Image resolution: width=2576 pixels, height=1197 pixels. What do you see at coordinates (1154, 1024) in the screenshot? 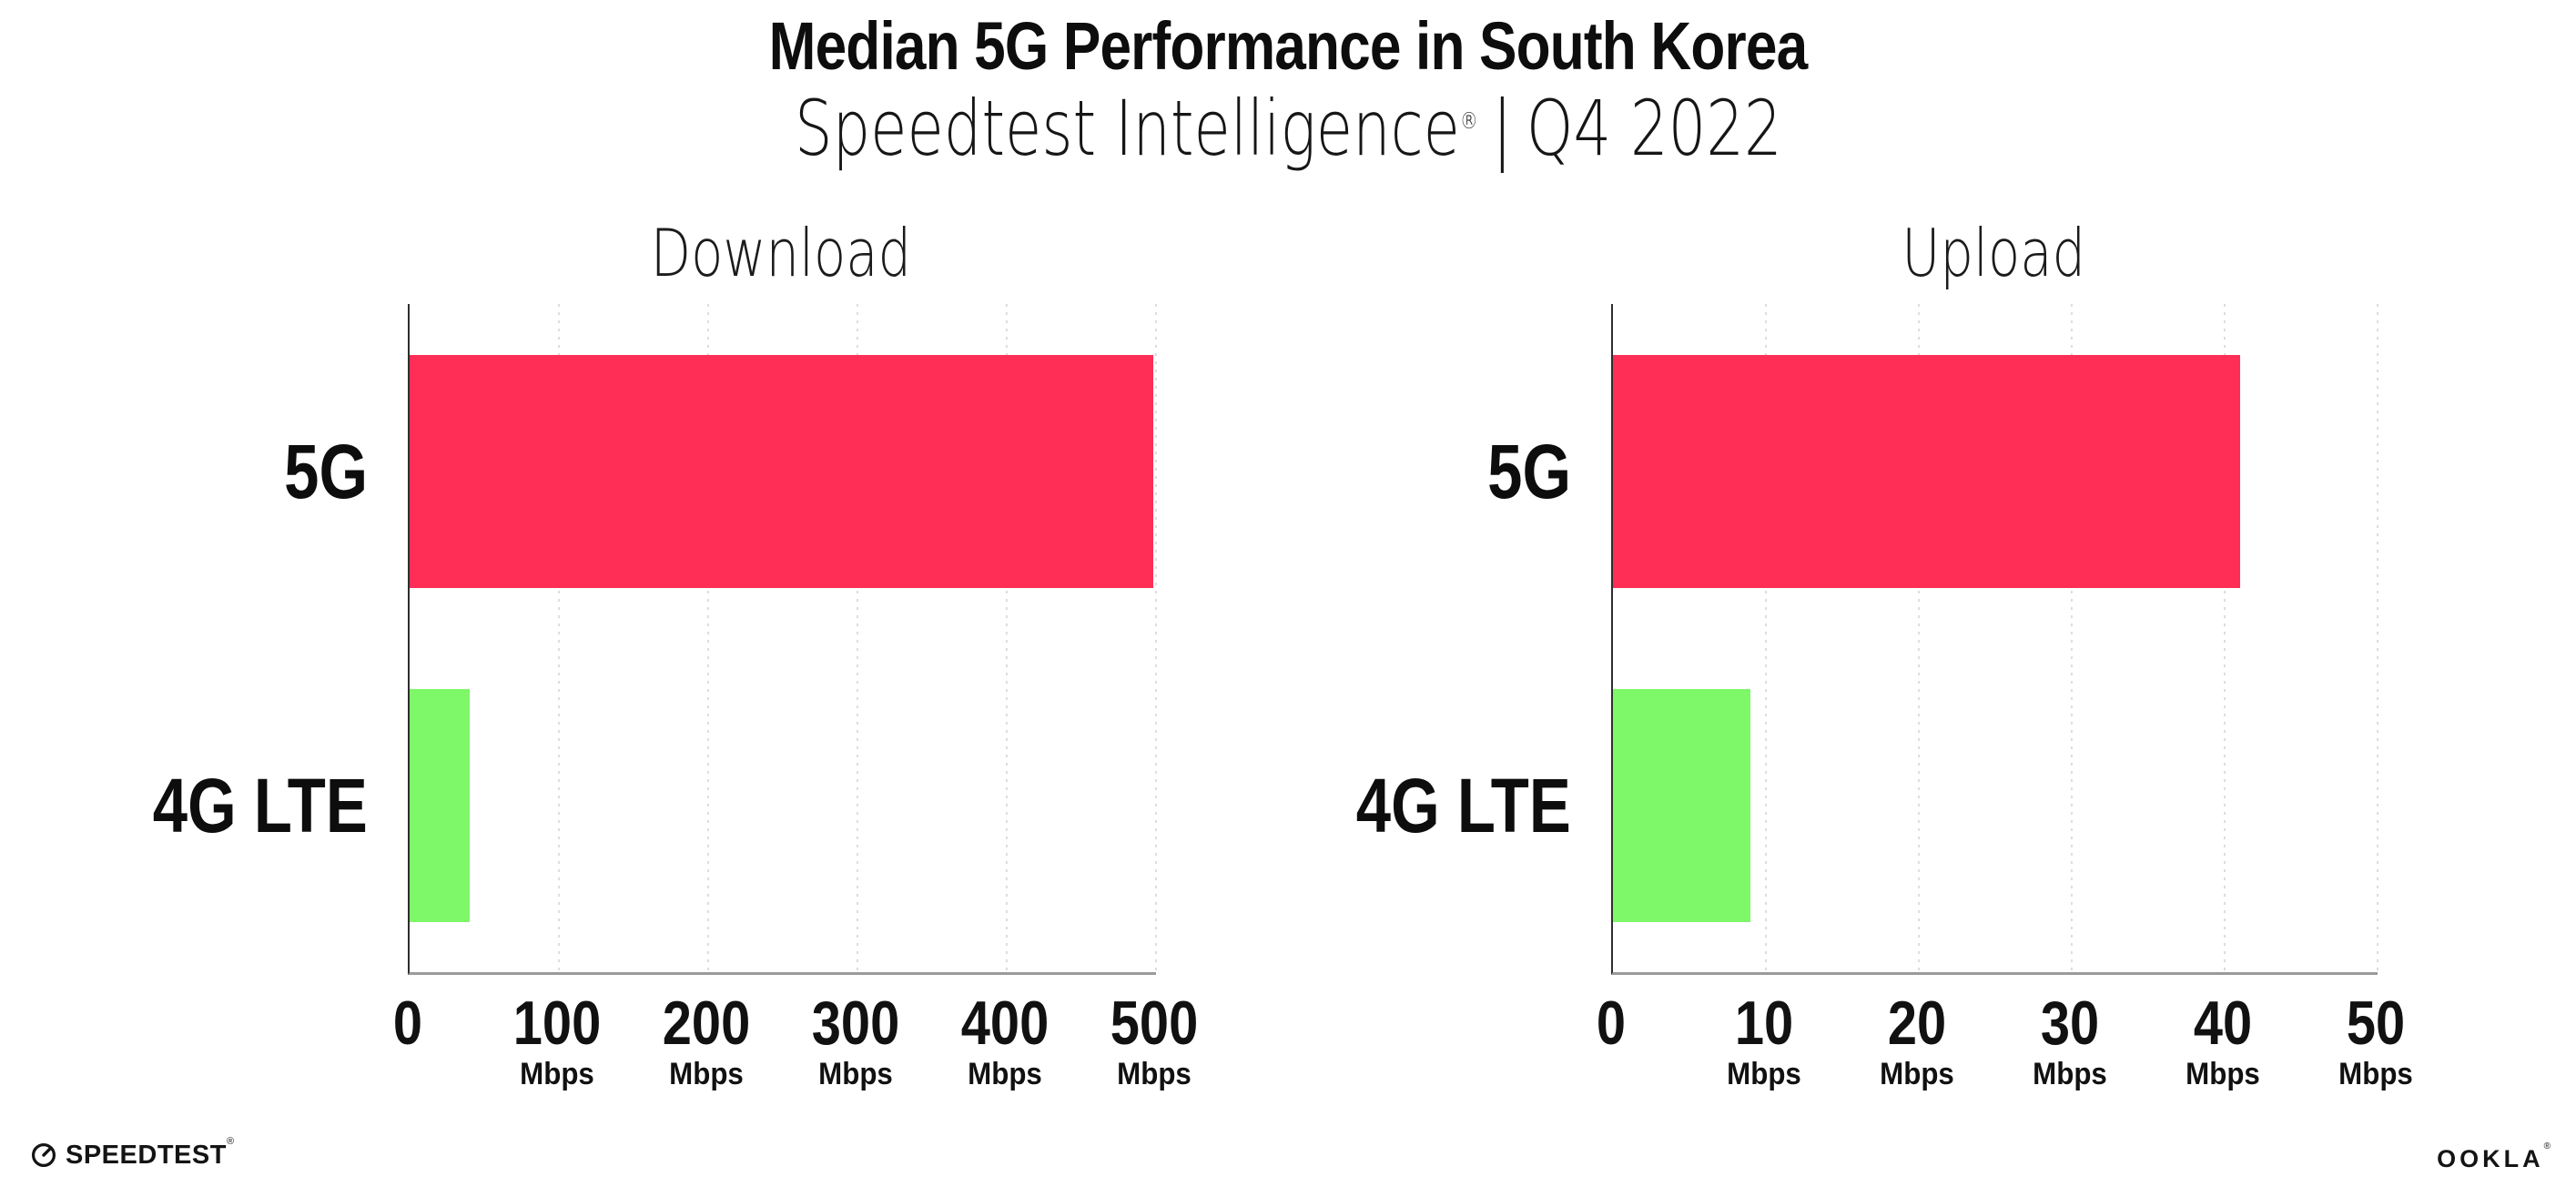
I see `x-tick-value: 500` at bounding box center [1154, 1024].